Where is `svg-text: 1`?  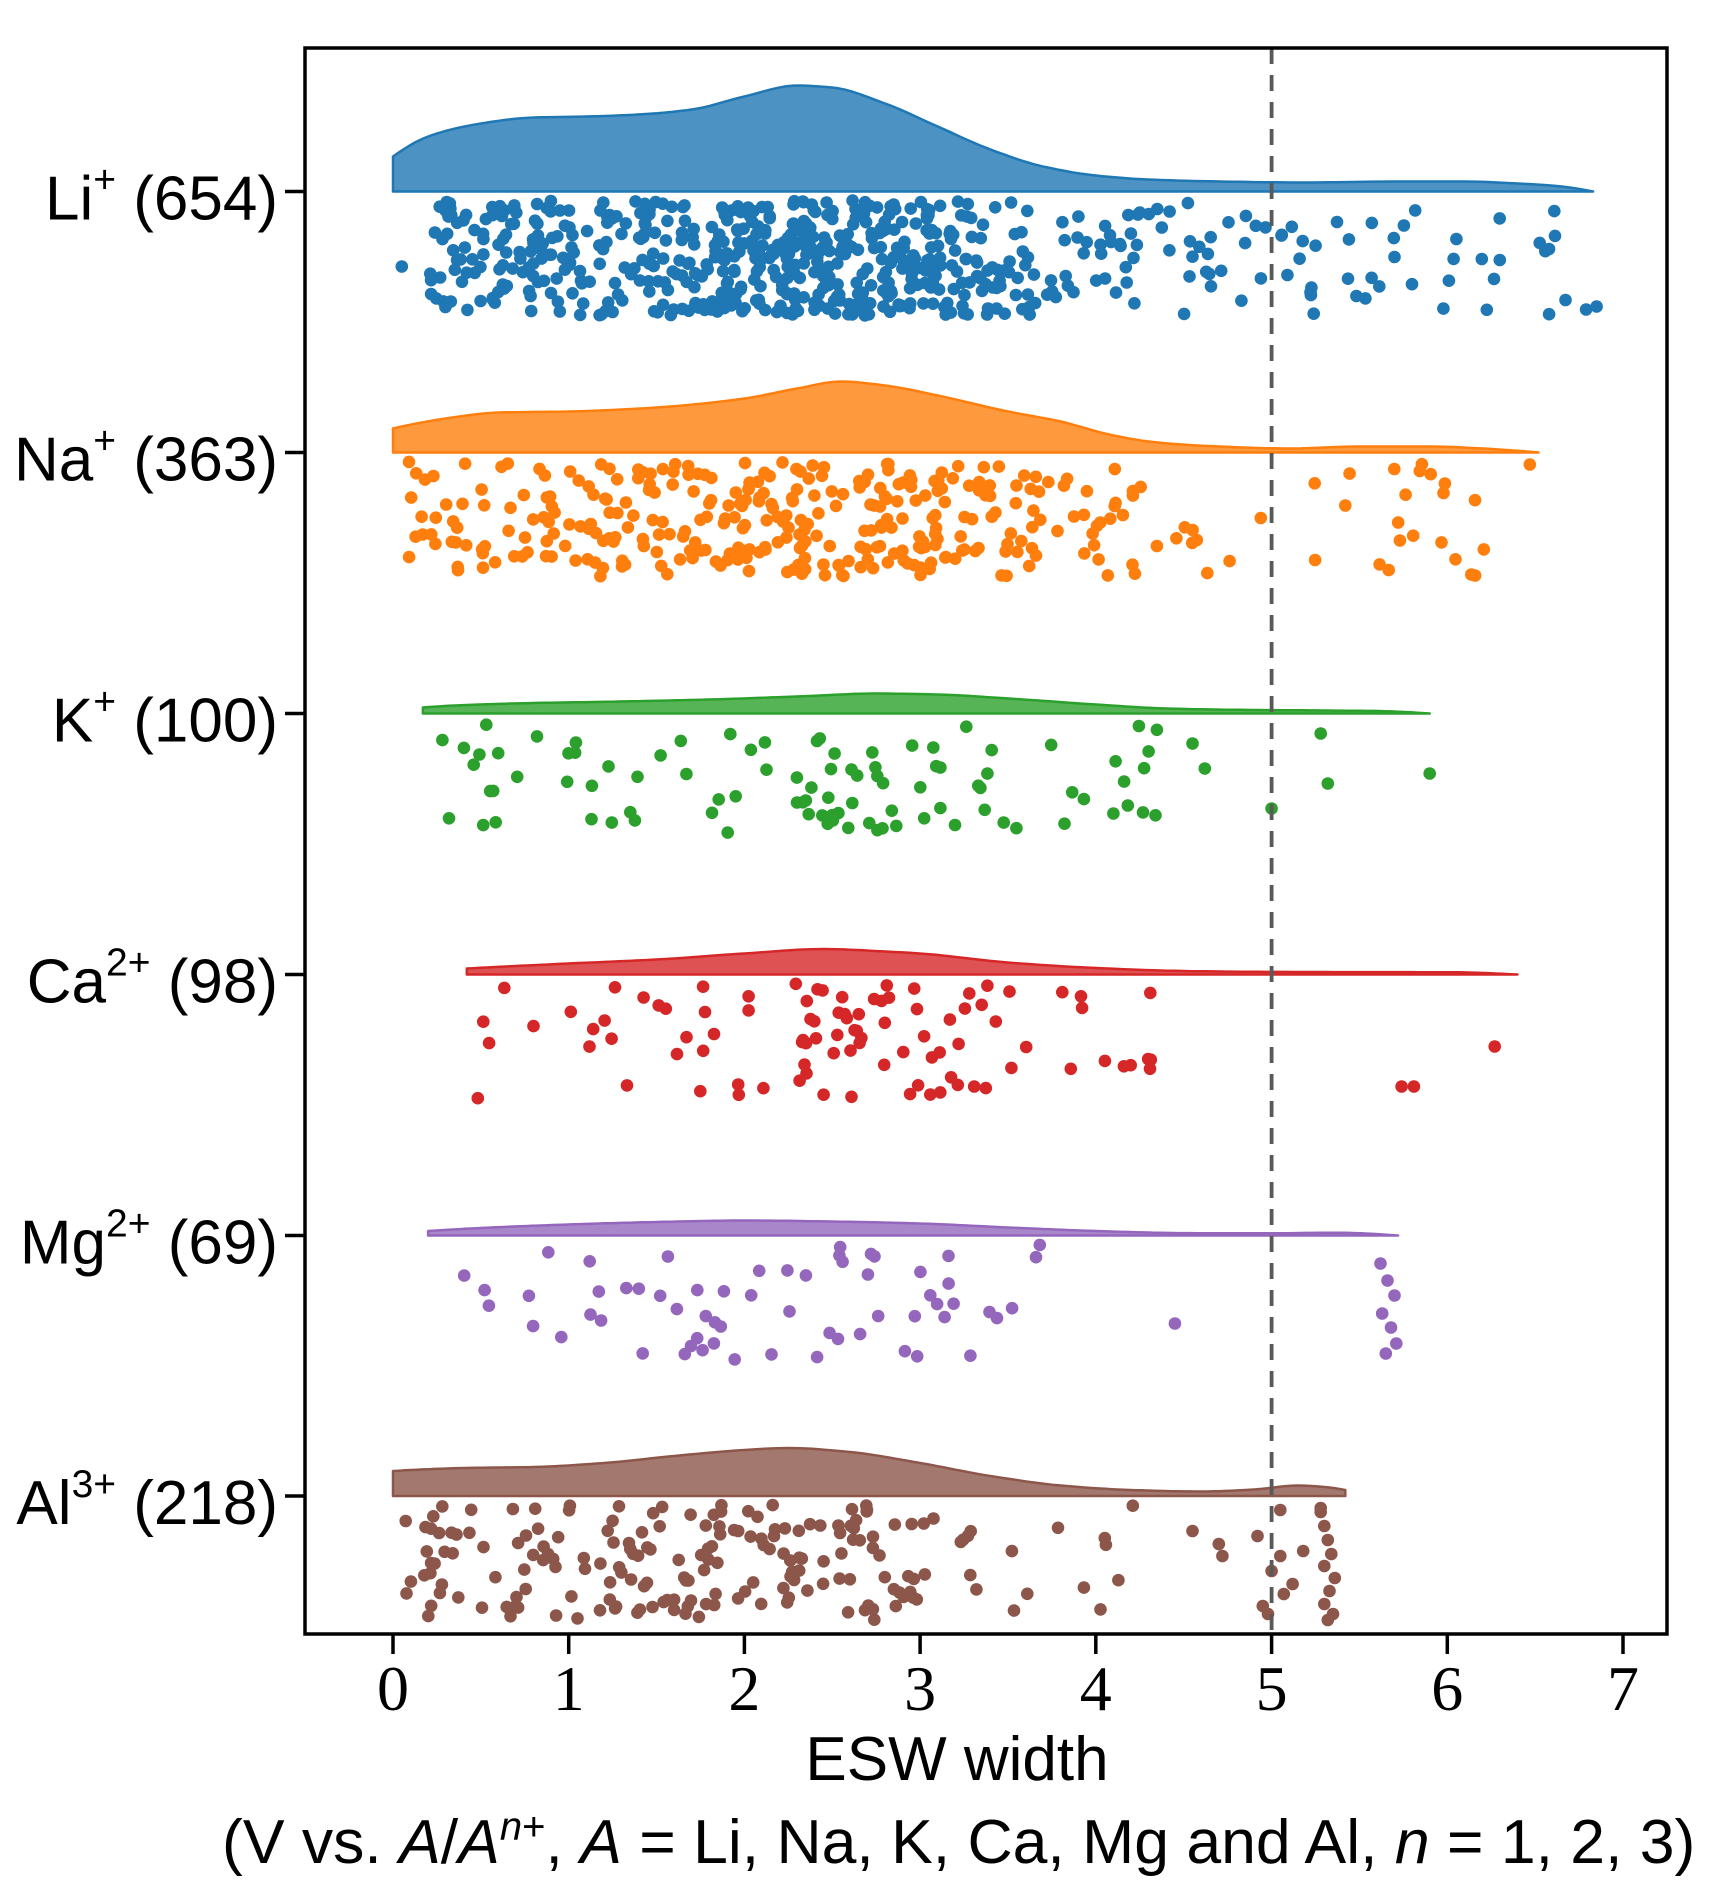
svg-text: 1 is located at coordinates (569, 1688).